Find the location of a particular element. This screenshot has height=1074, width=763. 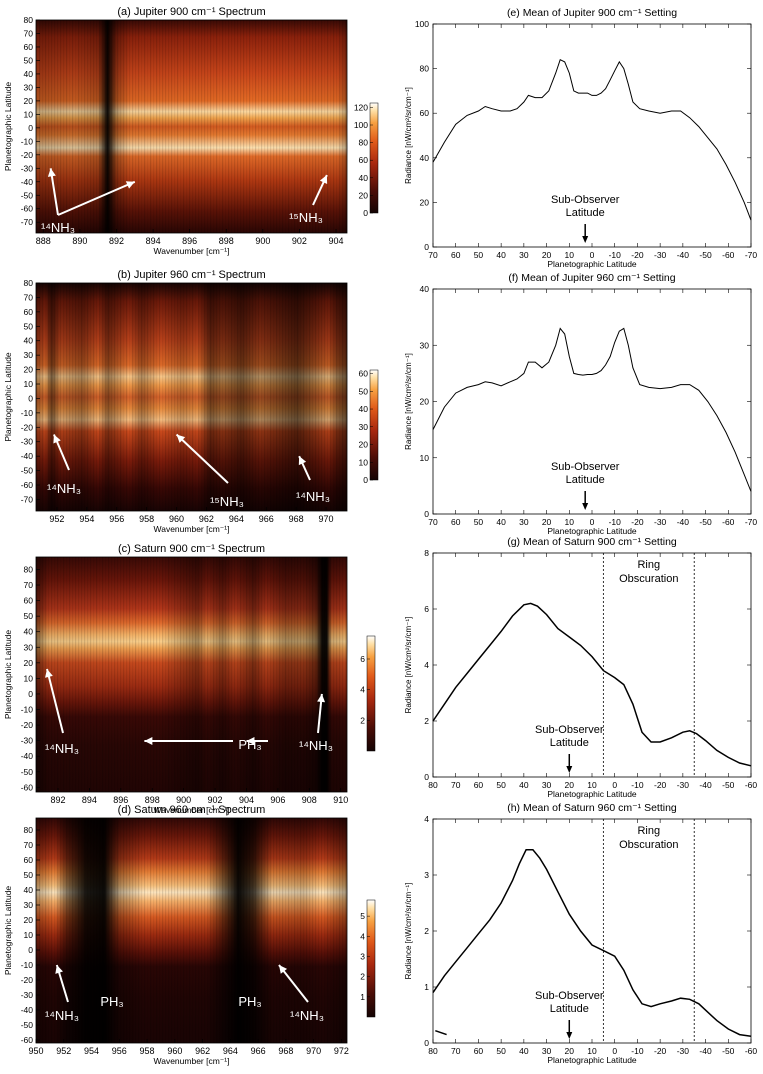

sub-observer-arrowhead is located at coordinates (585, 506).